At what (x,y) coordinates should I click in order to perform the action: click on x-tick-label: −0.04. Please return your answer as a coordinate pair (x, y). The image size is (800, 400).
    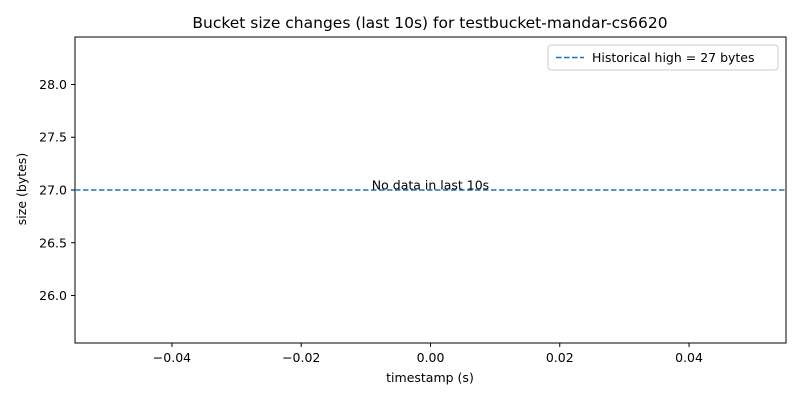
    Looking at the image, I should click on (172, 357).